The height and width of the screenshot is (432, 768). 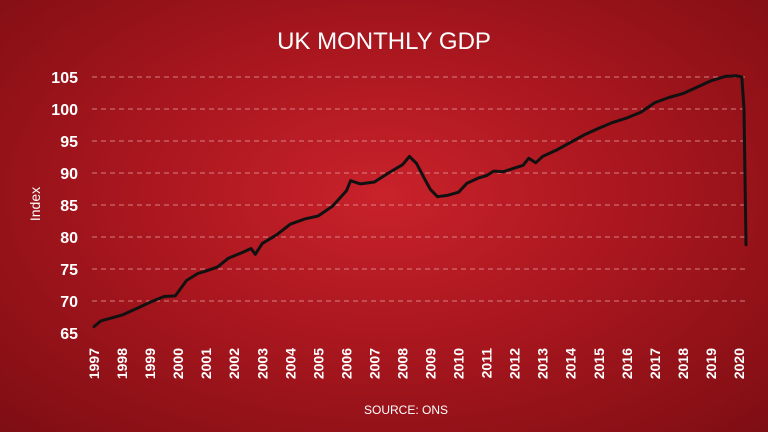 I want to click on x-tick-label: 2010, so click(x=459, y=363).